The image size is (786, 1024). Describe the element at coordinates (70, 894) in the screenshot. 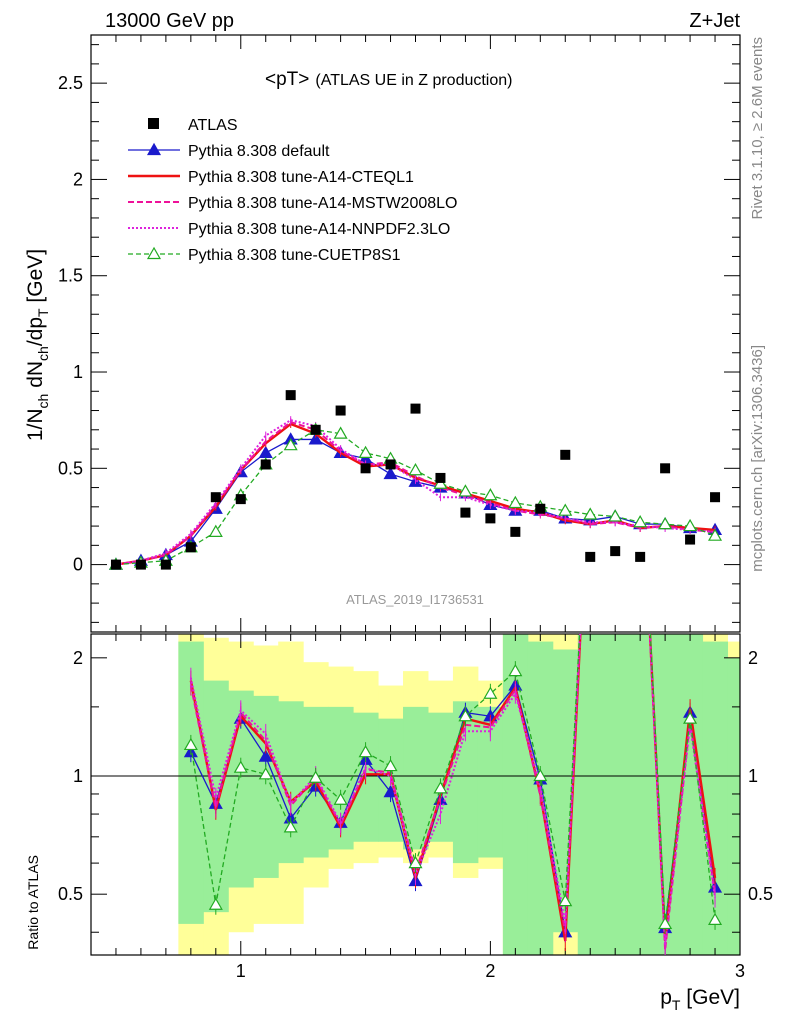

I see `ratio-y-tick-label: 0.5` at that location.